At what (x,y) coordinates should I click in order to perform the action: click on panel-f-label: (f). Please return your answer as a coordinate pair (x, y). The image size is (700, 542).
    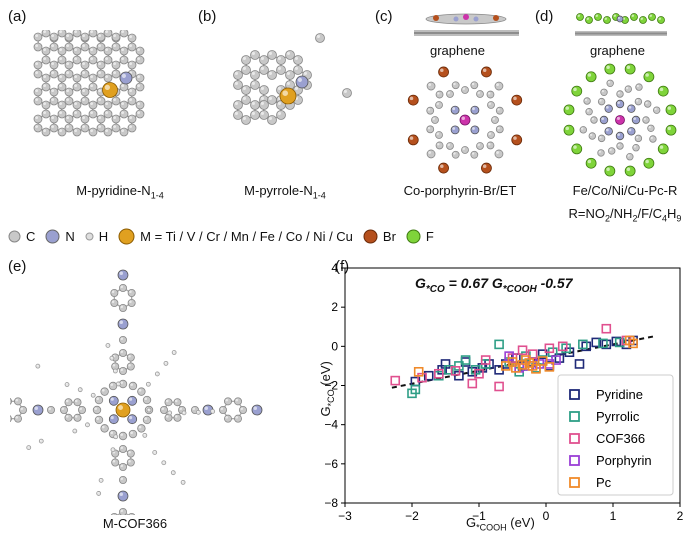
    Looking at the image, I should click on (342, 266).